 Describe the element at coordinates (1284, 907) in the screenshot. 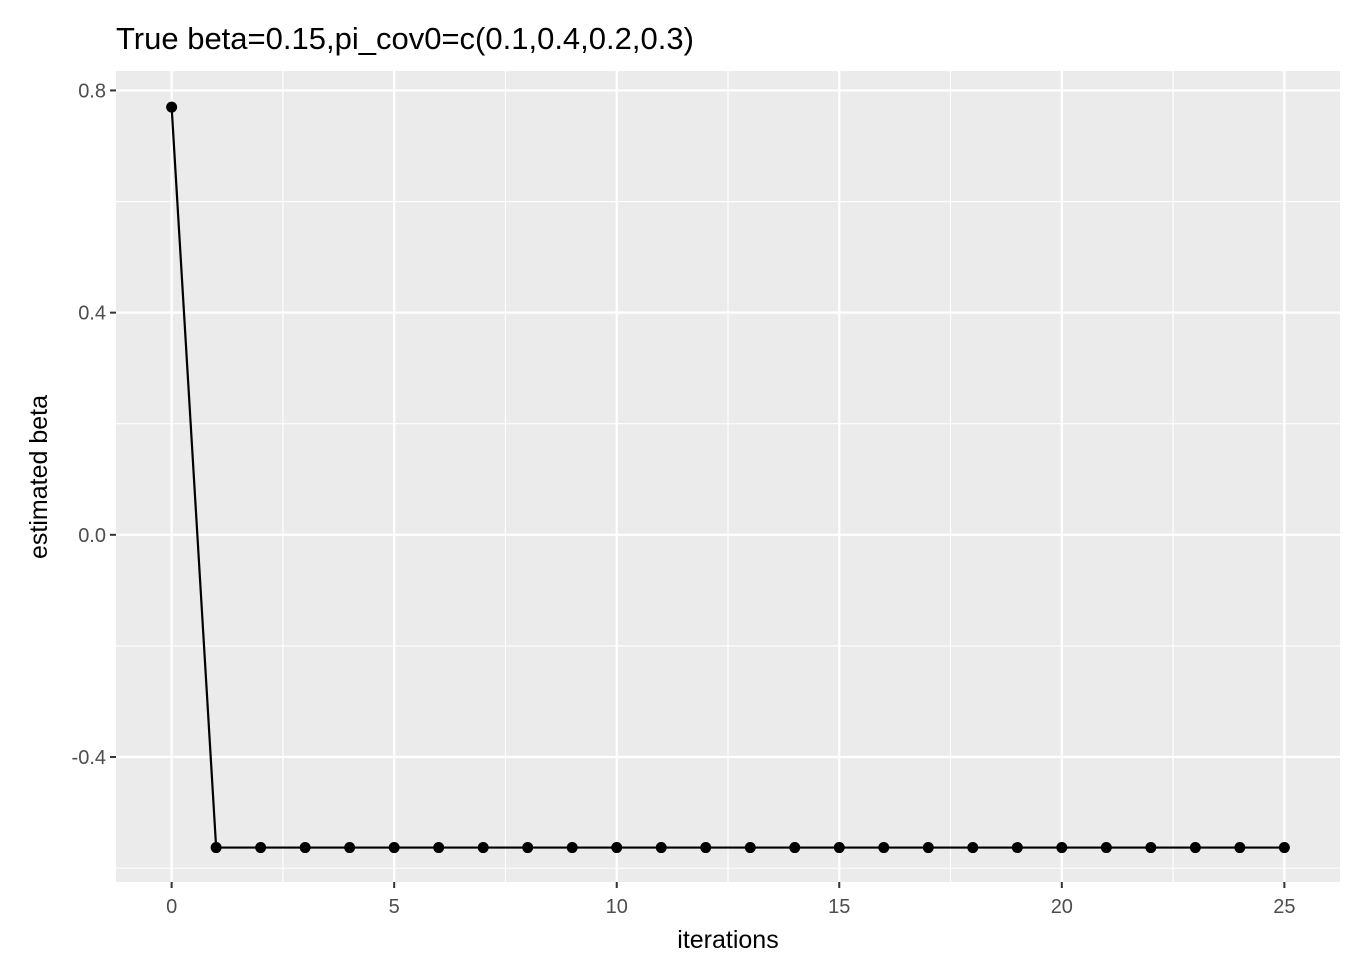

I see `x-tick-label: 25` at that location.